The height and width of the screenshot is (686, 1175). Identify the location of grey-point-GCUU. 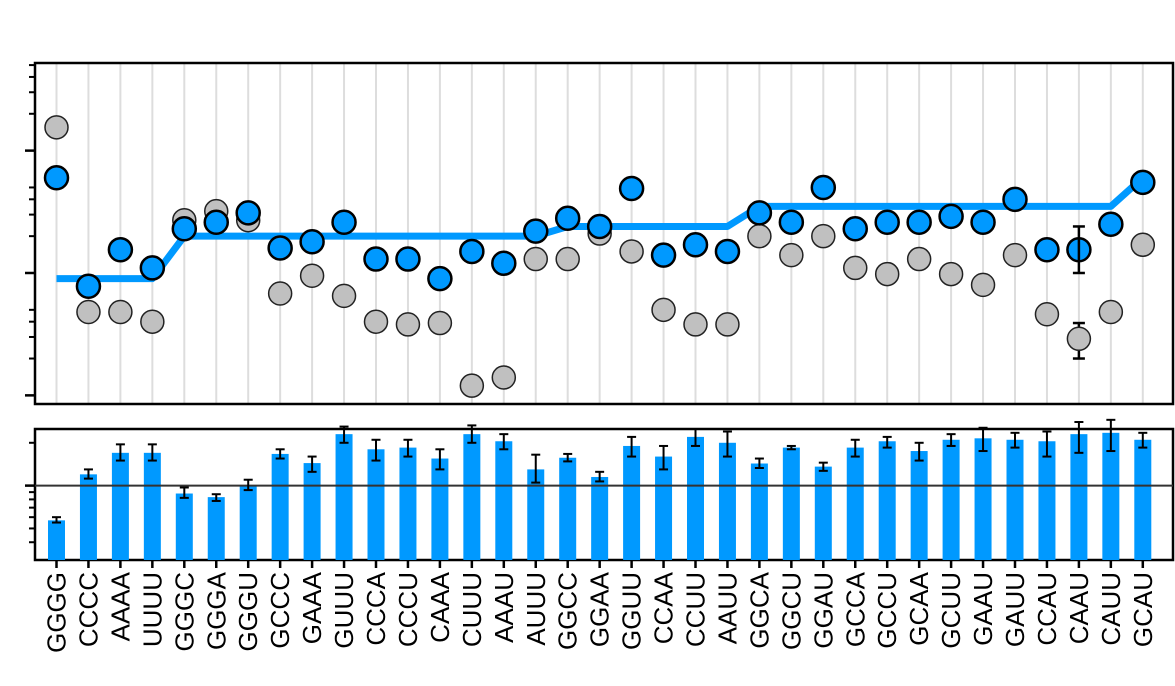
(951, 274).